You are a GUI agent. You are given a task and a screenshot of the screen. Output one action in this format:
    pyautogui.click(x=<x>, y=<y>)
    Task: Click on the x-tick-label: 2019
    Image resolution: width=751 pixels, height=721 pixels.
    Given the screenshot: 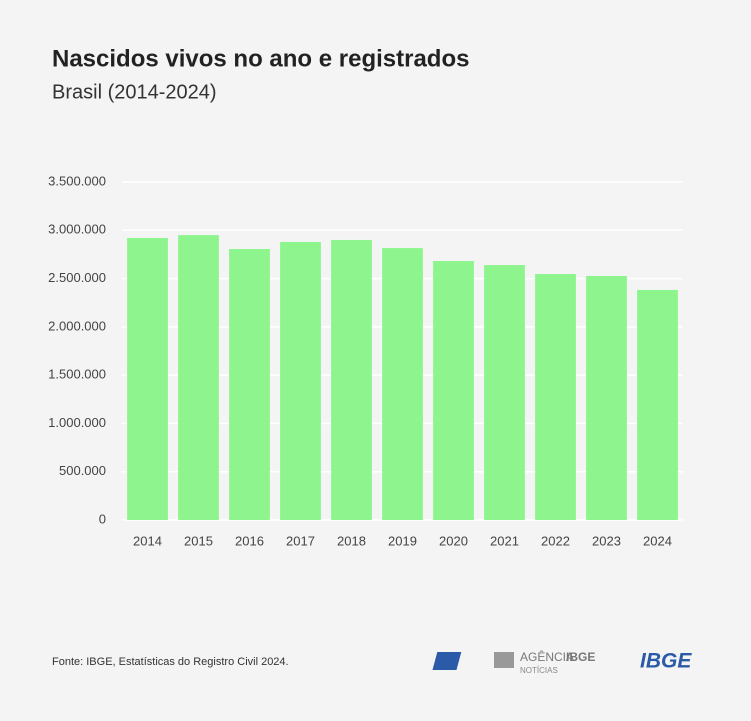 What is the action you would take?
    pyautogui.click(x=402, y=540)
    